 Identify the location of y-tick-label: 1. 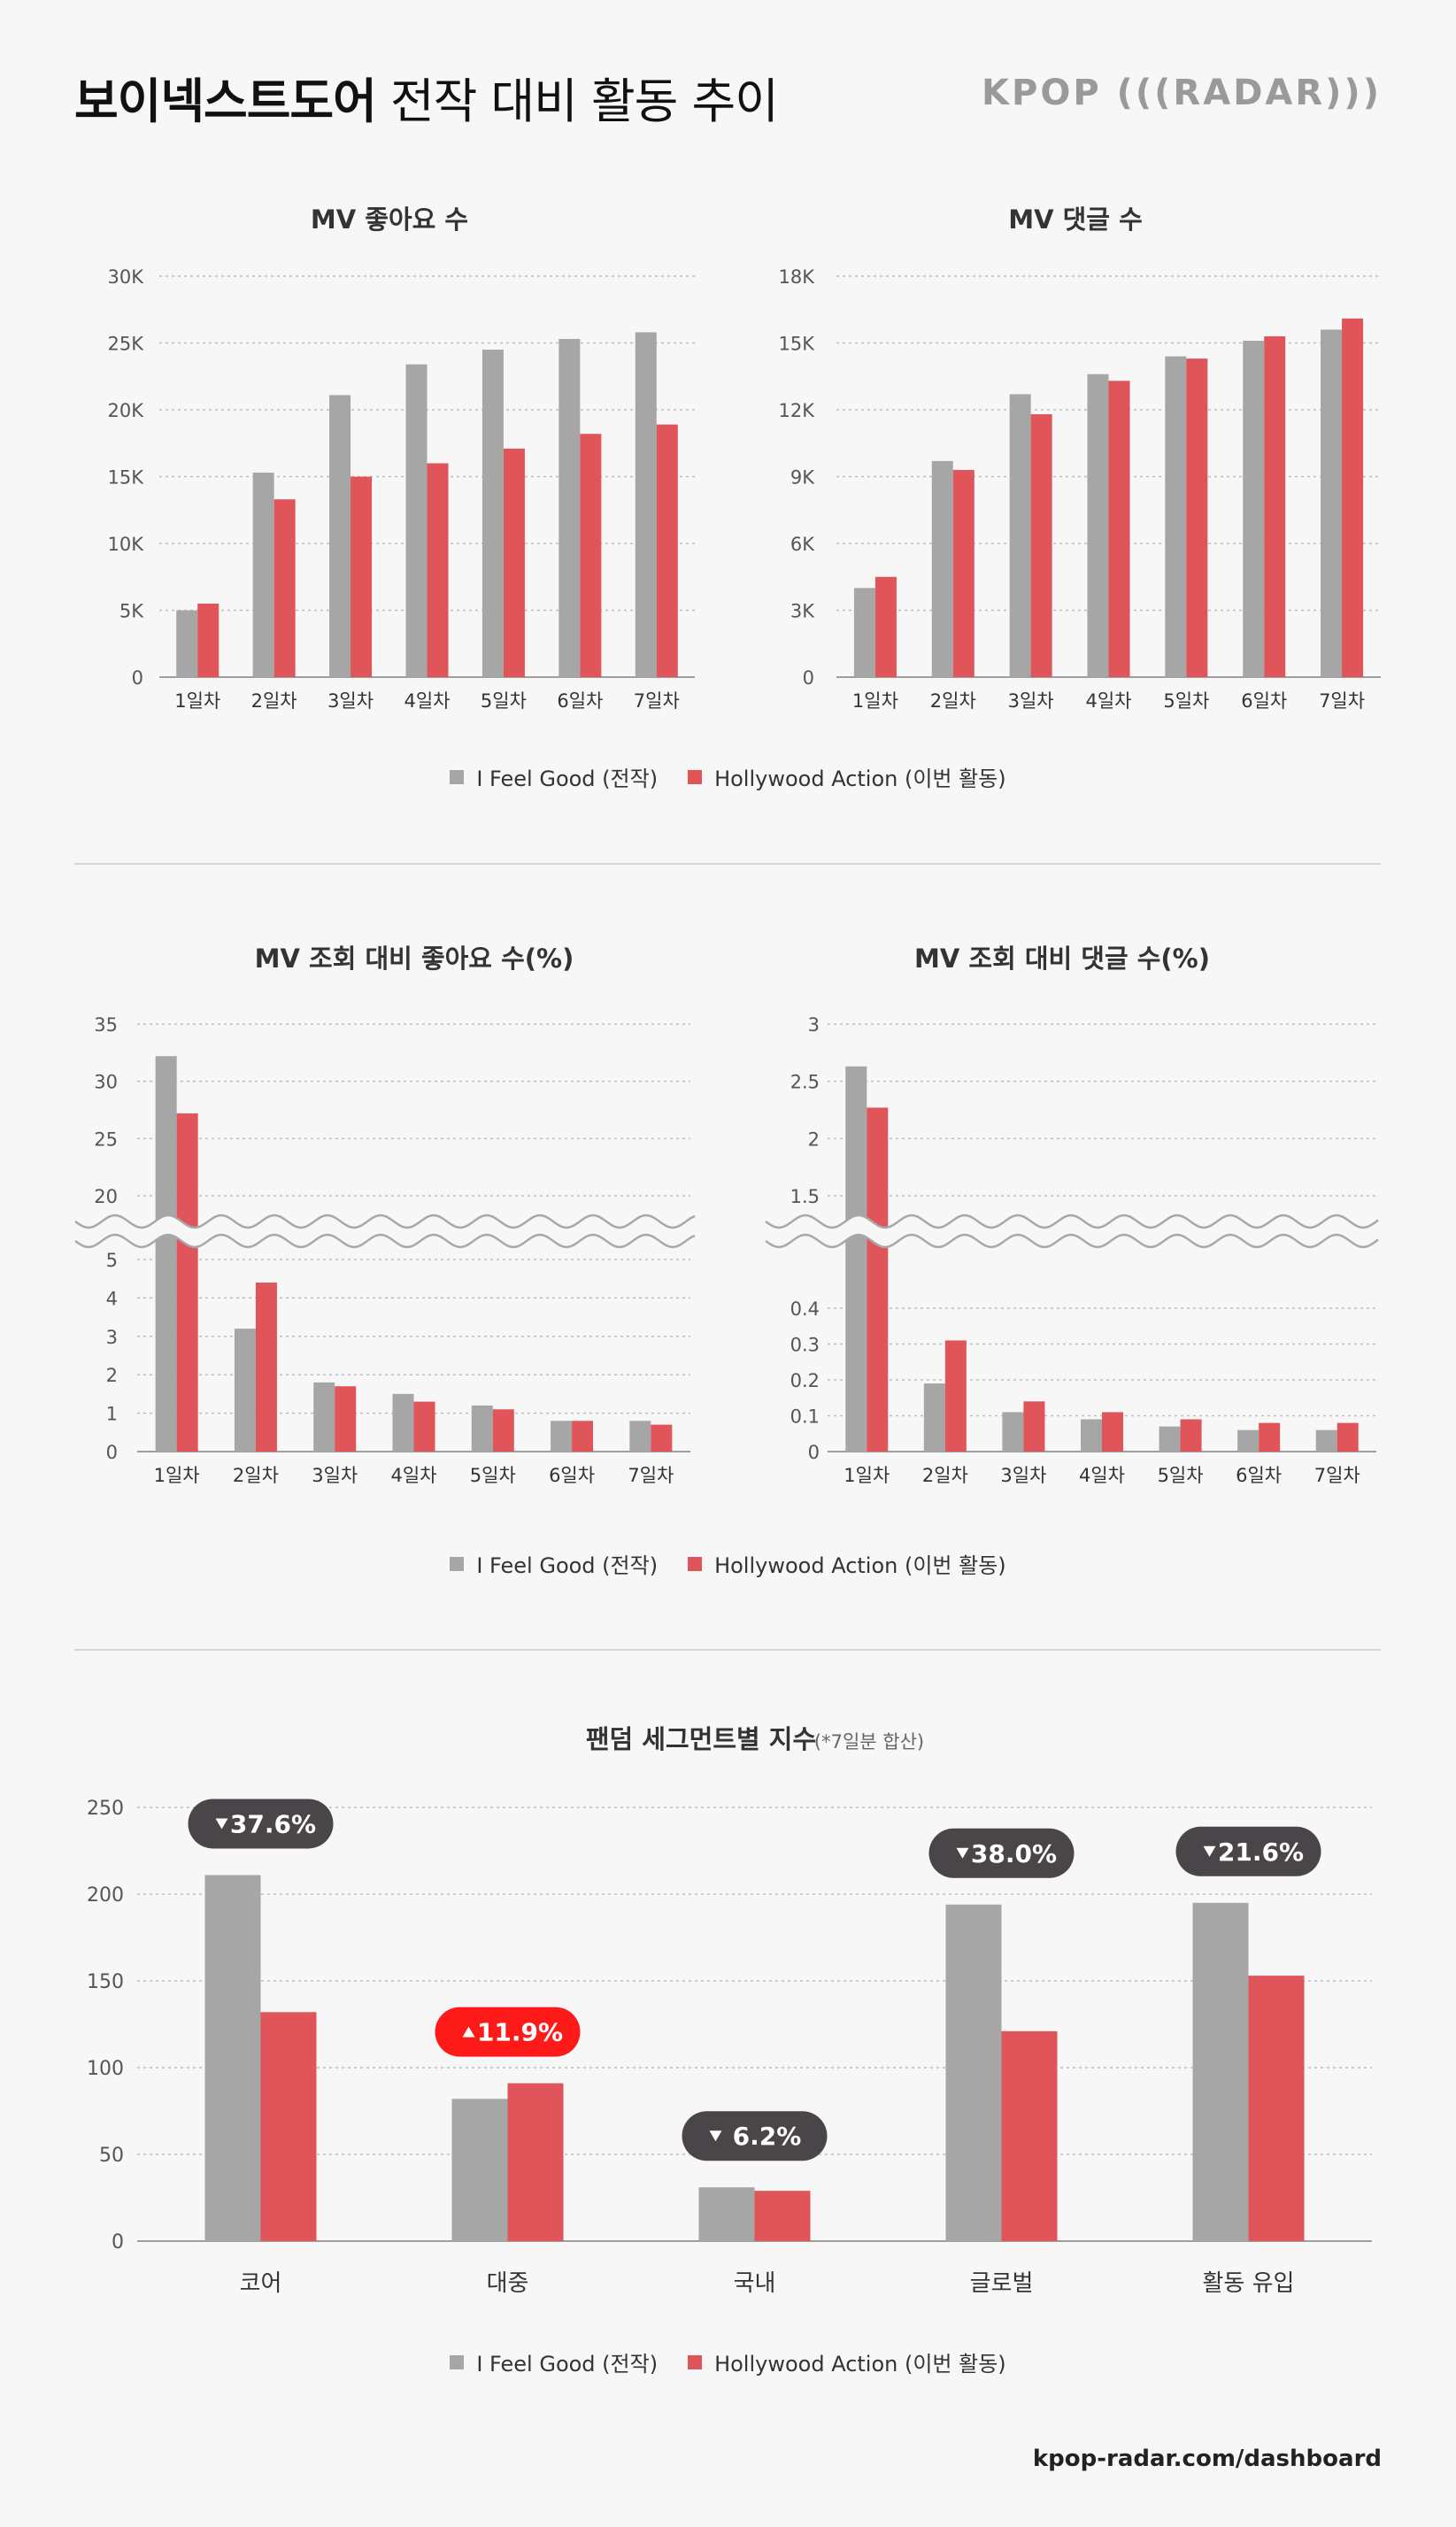
(112, 1414).